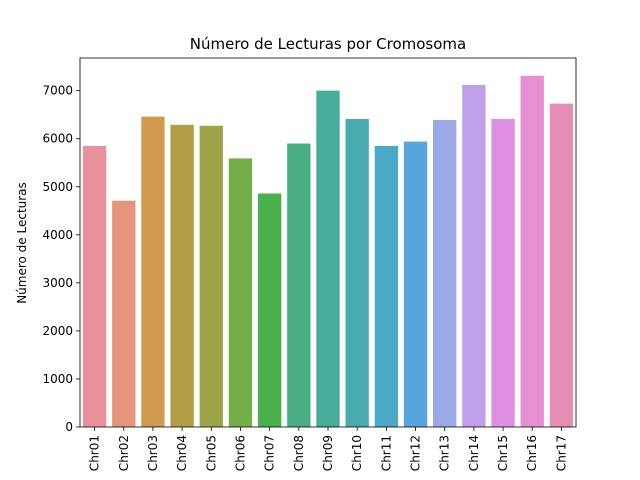 This screenshot has width=640, height=480. I want to click on y-axis-label: Número de Lecturas, so click(22, 243).